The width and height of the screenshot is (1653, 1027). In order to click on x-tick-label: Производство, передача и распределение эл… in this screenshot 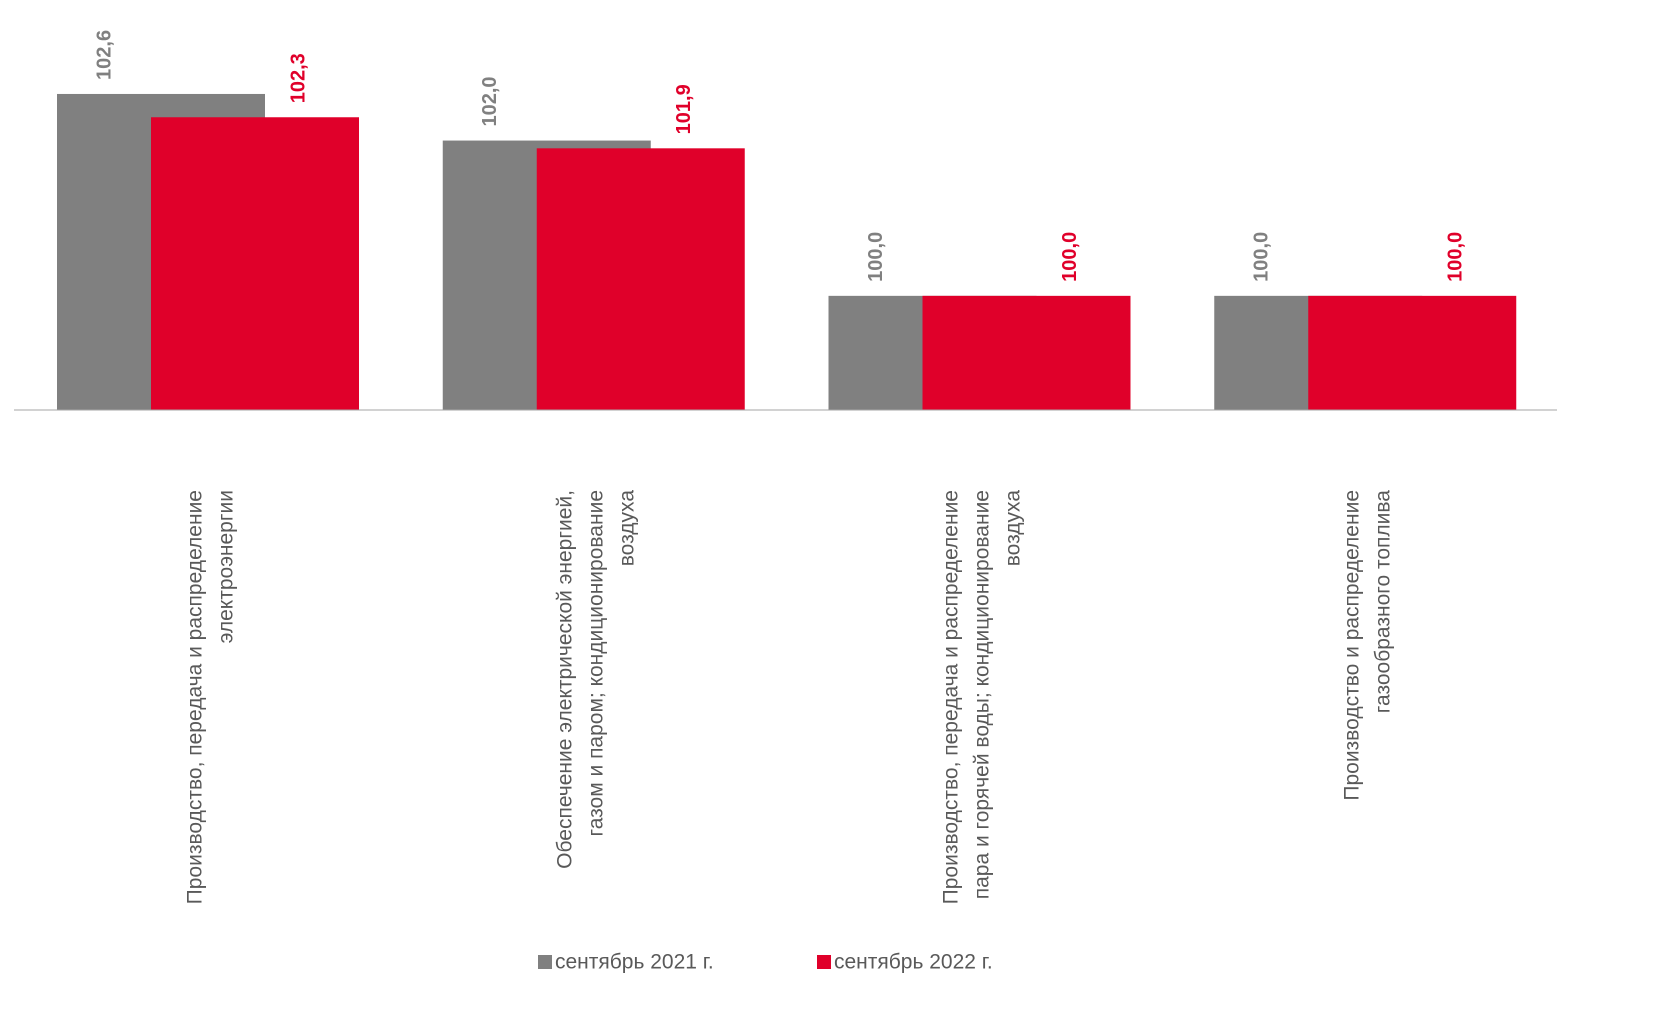, I will do `click(210, 697)`.